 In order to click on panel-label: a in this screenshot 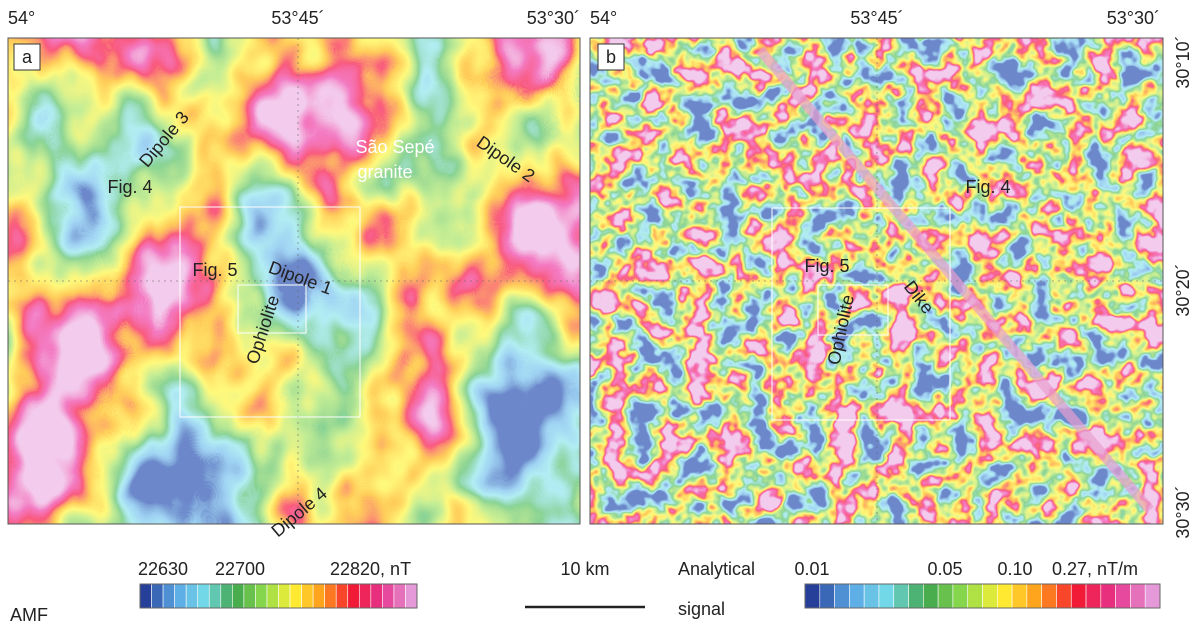, I will do `click(27, 57)`.